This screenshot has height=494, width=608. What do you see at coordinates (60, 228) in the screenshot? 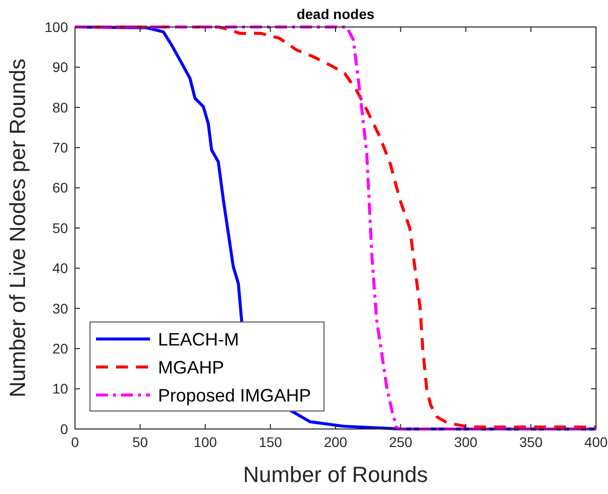
I see `y-tick-label: 50` at bounding box center [60, 228].